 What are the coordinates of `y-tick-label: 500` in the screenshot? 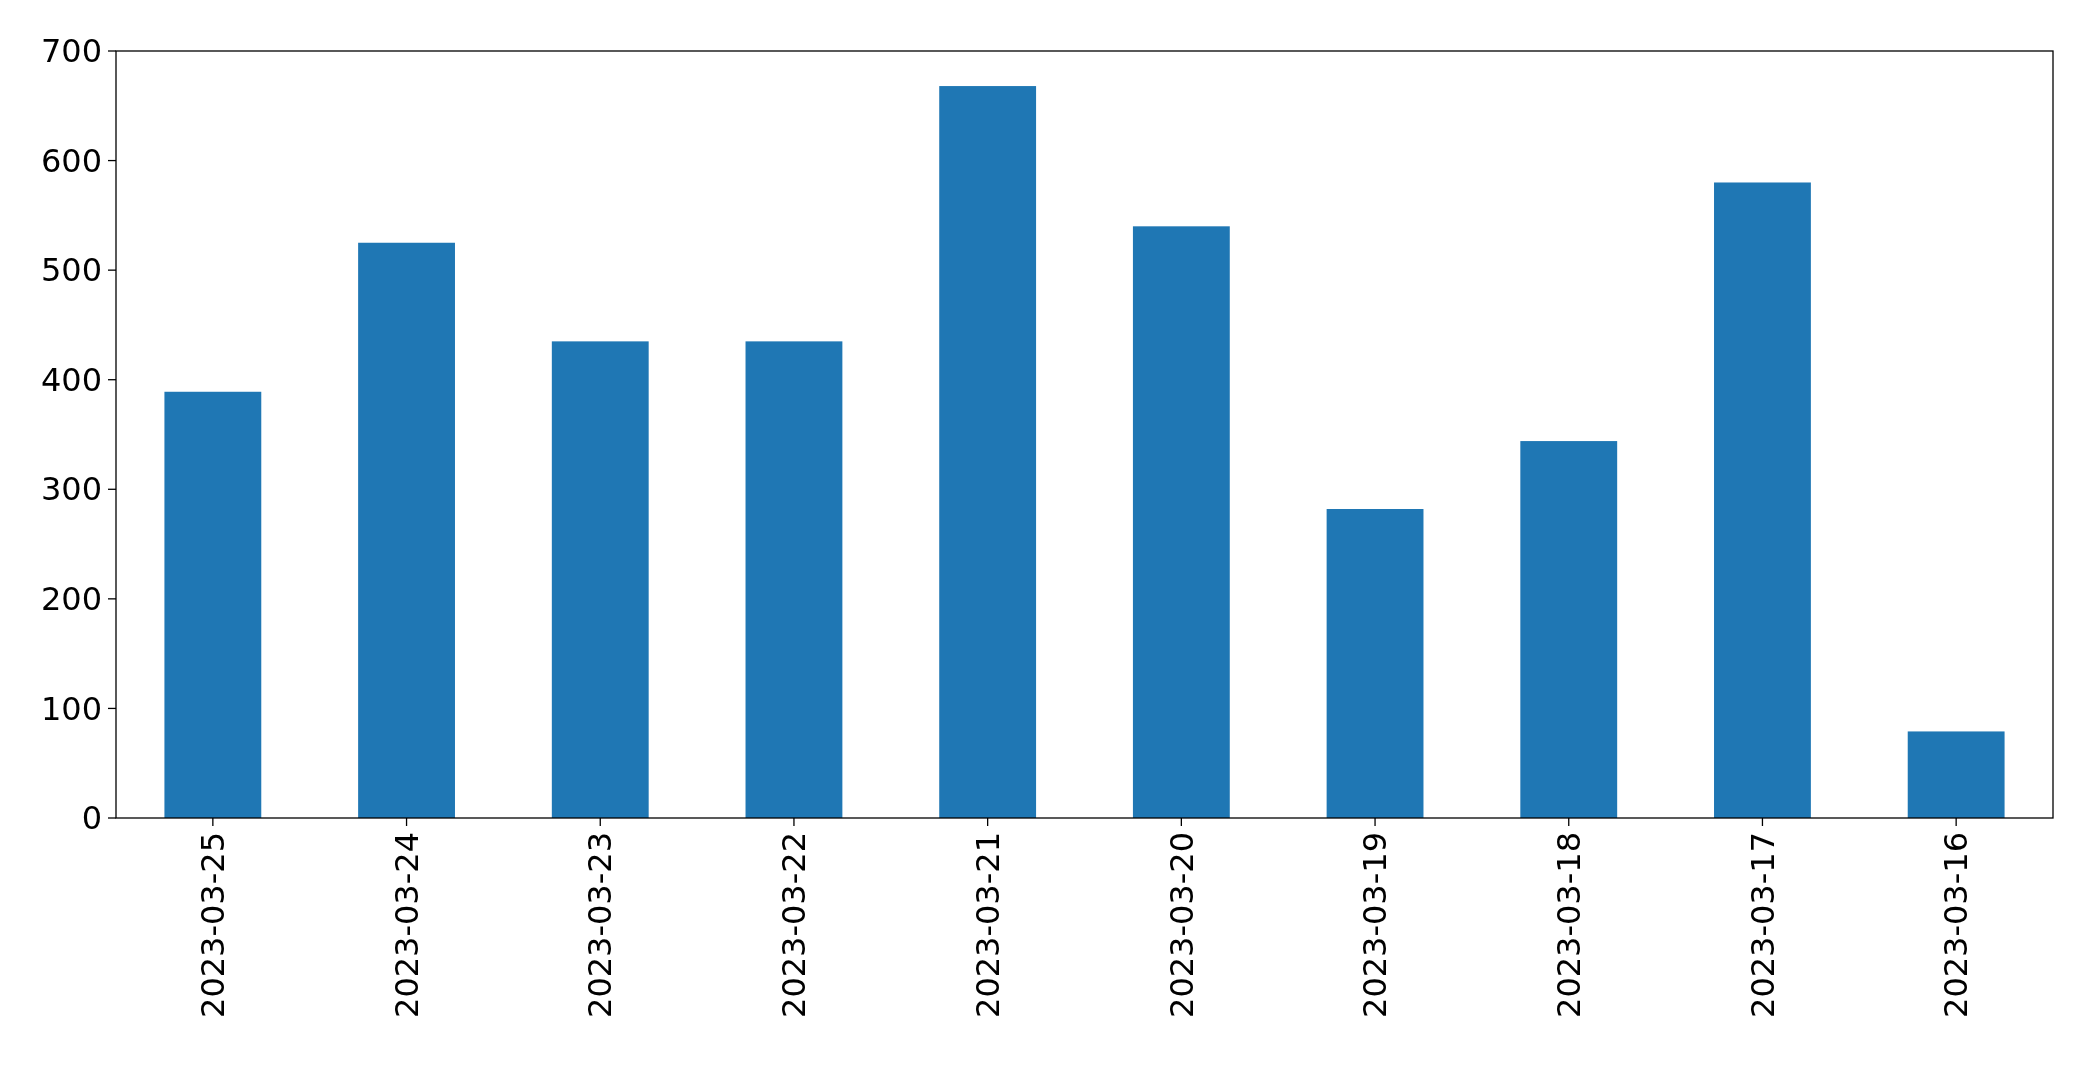 It's located at (71, 270).